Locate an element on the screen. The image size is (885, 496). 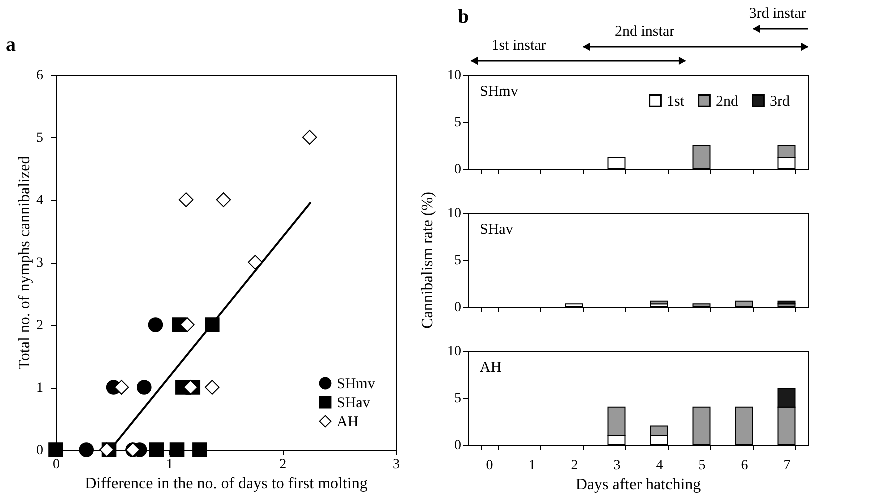
text: SHmv is located at coordinates (499, 92).